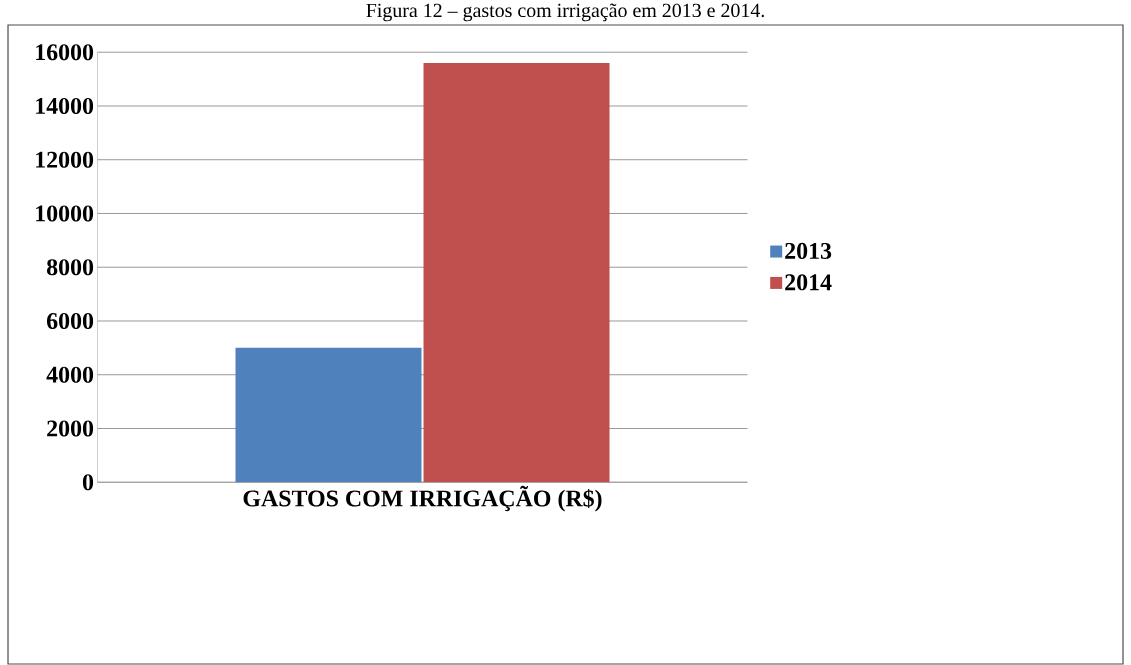 This screenshot has width=1131, height=665. I want to click on y-tick-label: 4000, so click(70, 374).